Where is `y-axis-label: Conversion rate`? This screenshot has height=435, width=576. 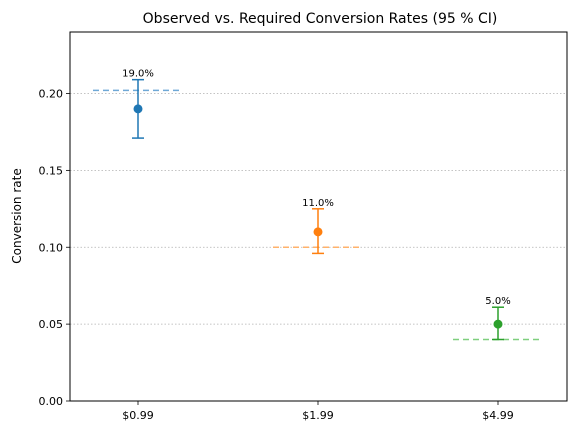 y-axis-label: Conversion rate is located at coordinates (17, 215).